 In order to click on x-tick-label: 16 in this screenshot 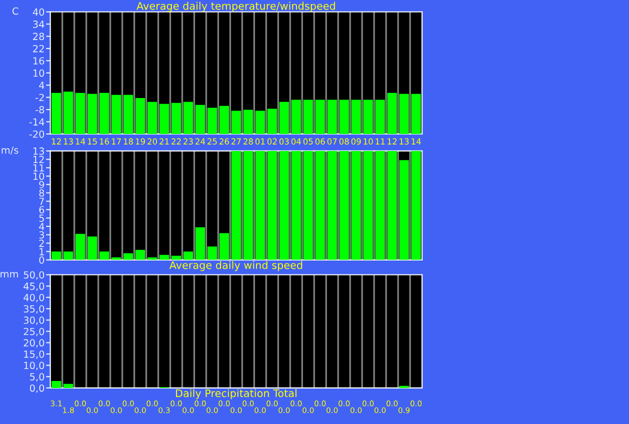, I will do `click(105, 141)`.